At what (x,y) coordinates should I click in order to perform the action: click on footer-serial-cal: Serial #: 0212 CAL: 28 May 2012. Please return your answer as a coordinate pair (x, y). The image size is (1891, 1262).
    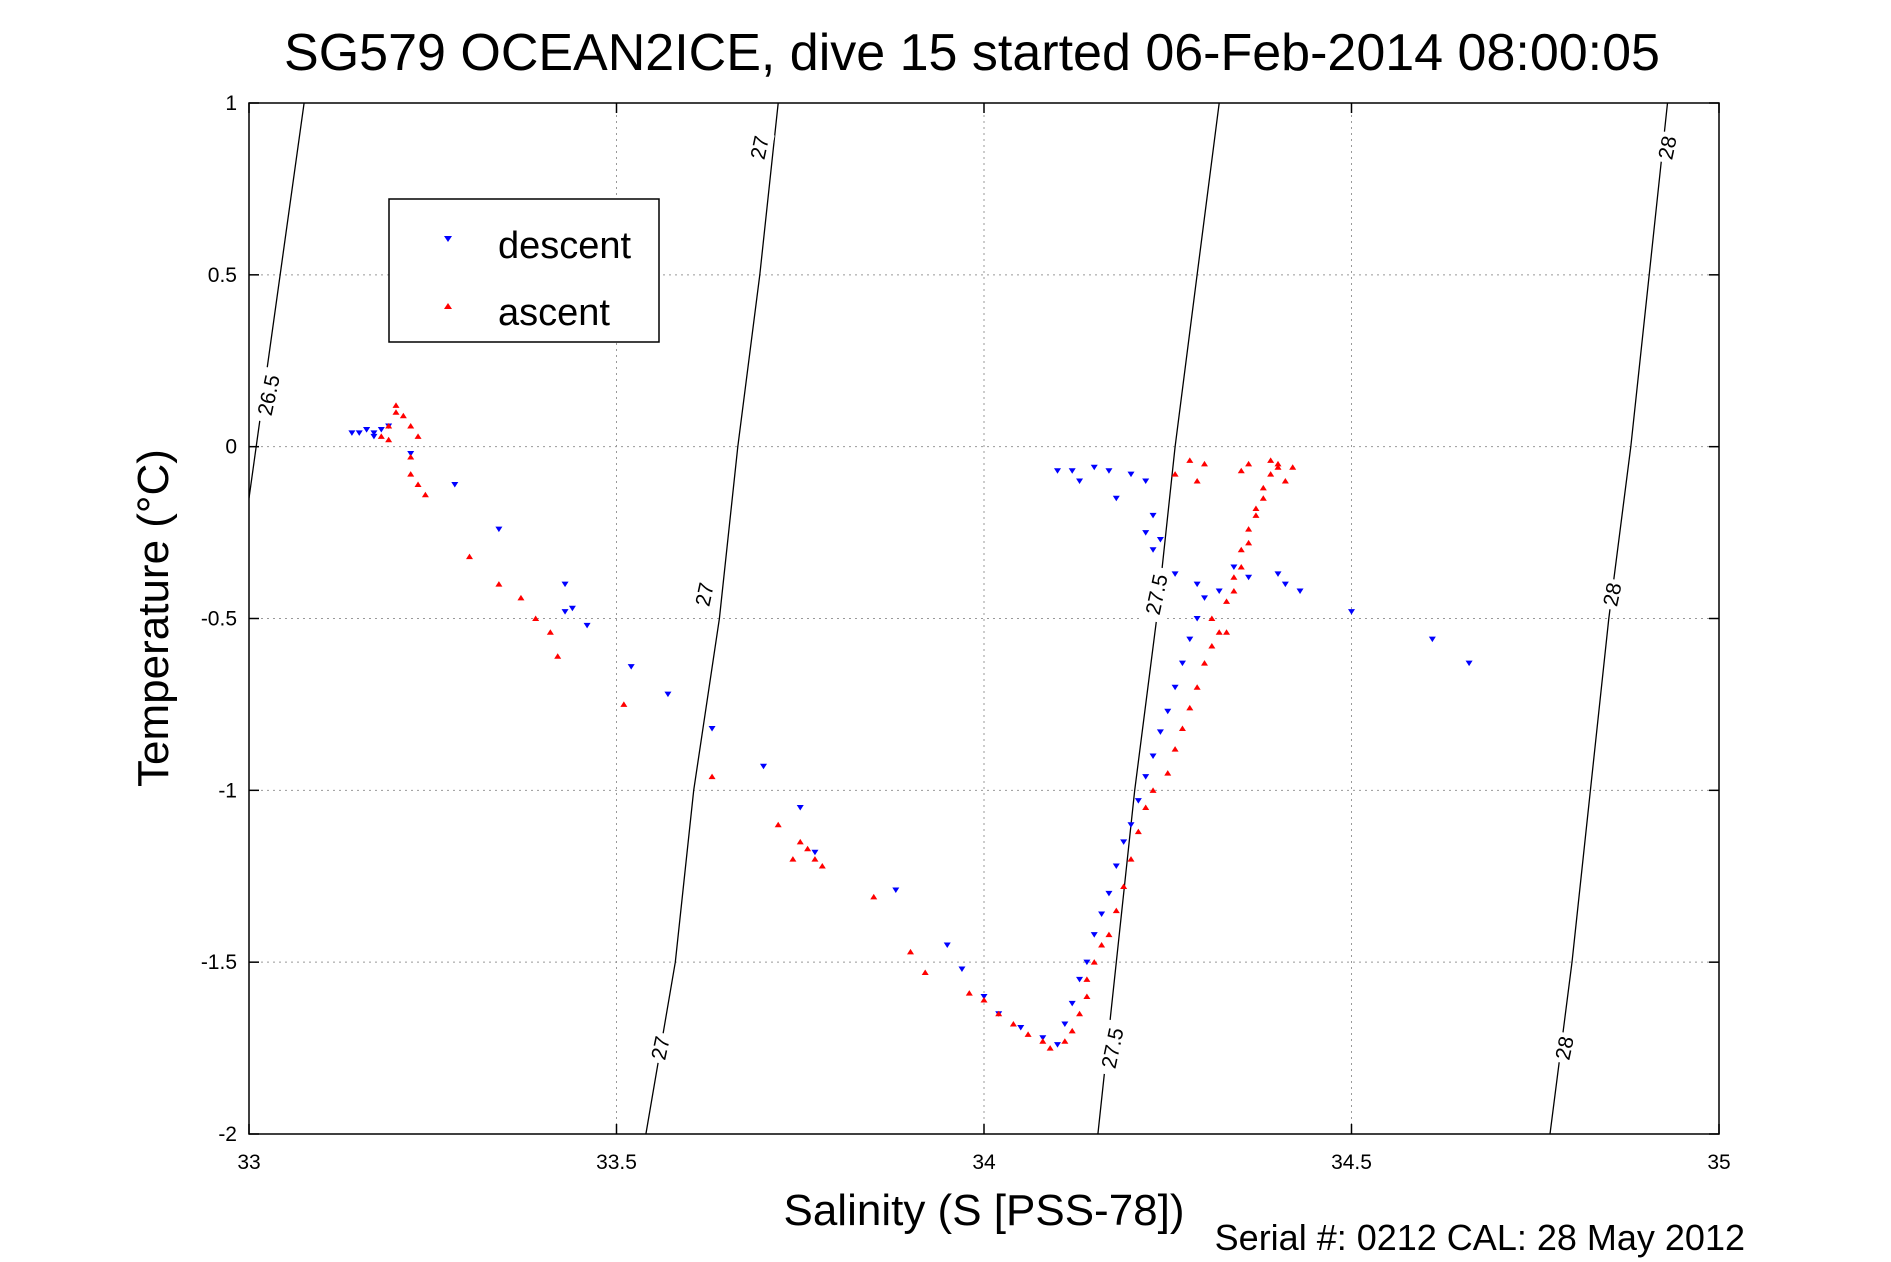
    Looking at the image, I should click on (1480, 1237).